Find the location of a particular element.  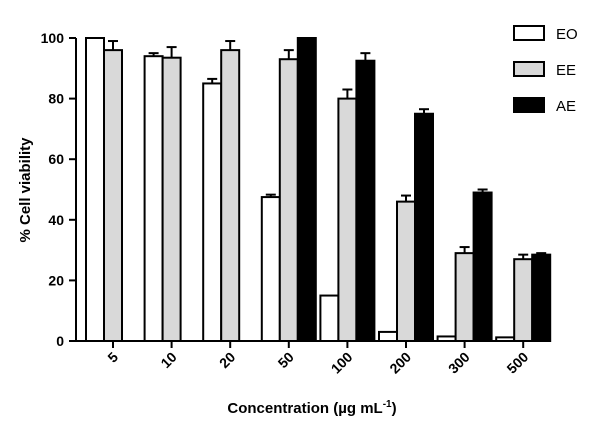

legend-swatch-eo is located at coordinates (529, 33).